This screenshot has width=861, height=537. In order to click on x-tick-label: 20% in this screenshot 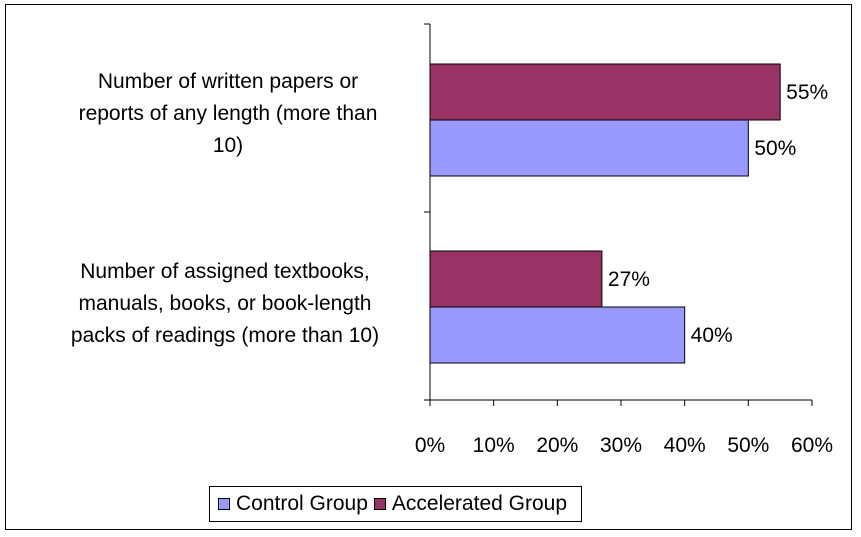, I will do `click(557, 445)`.